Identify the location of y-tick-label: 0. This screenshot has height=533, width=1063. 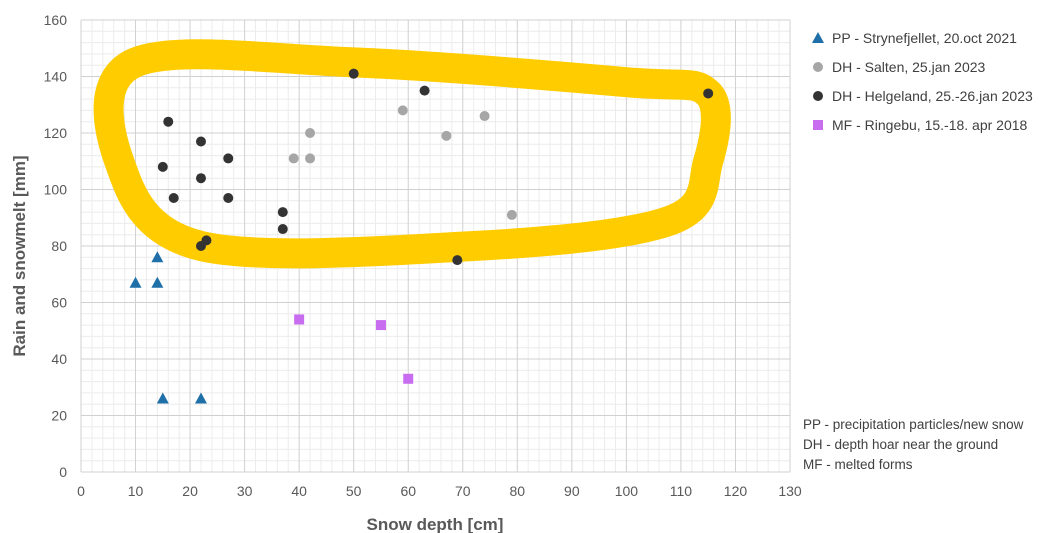
(63, 472).